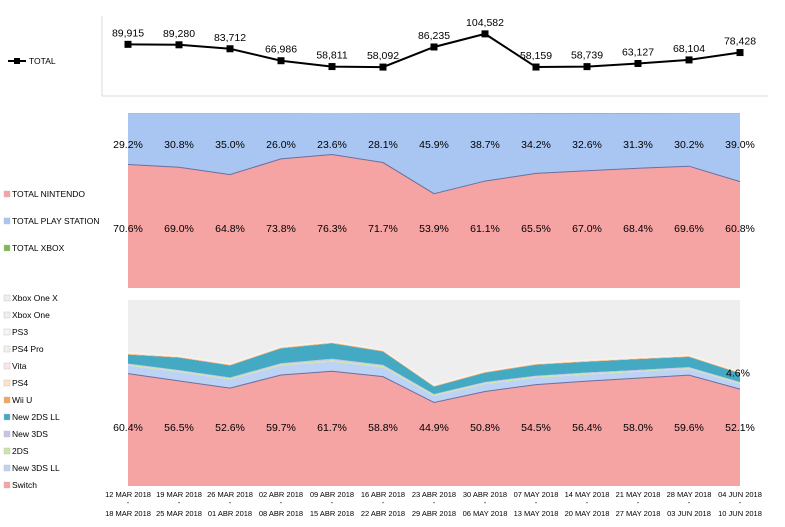 The height and width of the screenshot is (527, 785). Describe the element at coordinates (740, 428) in the screenshot. I see `switch-share-label: 52.1%` at that location.